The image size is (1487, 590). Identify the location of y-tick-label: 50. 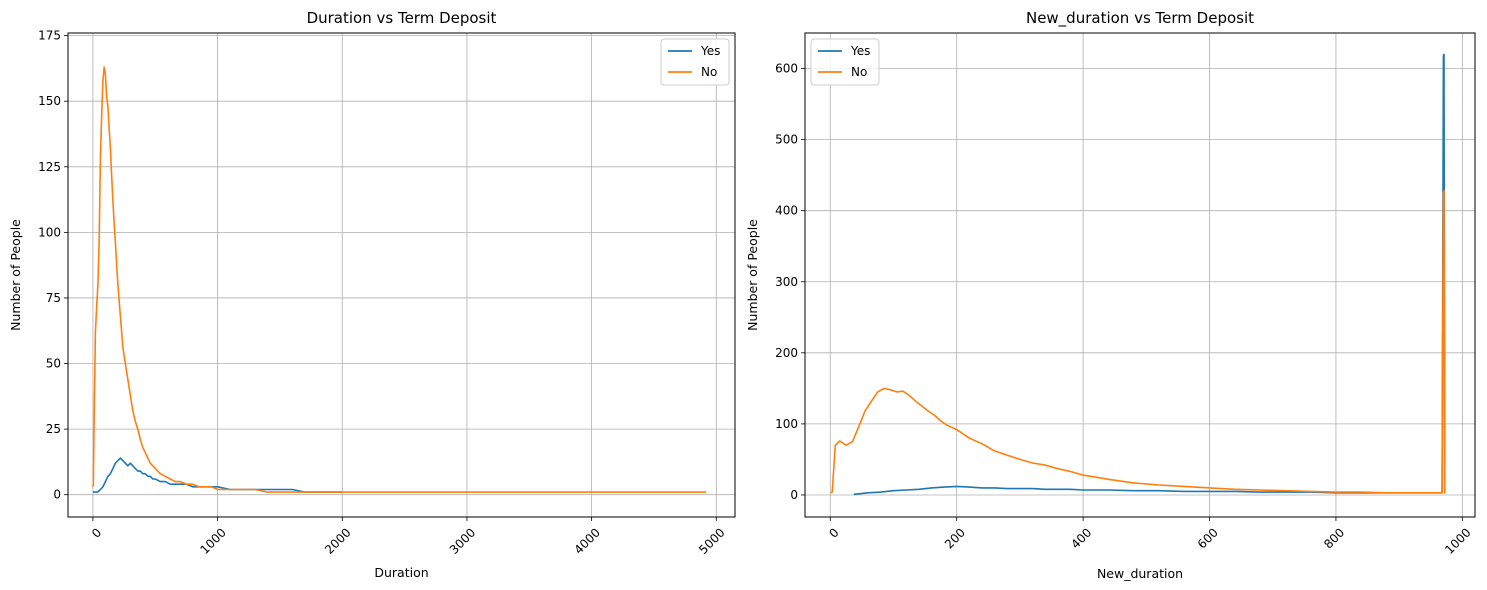
(53, 364).